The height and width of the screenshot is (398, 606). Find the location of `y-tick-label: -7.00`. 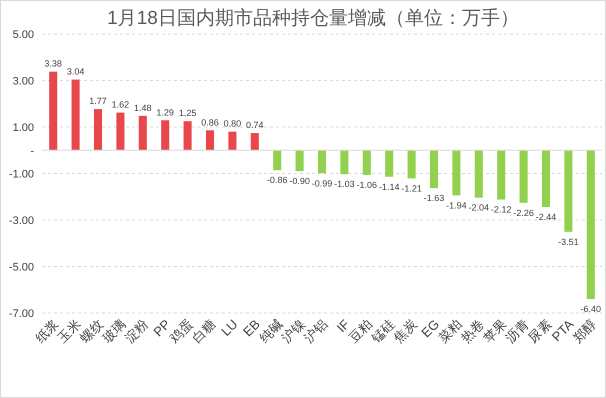

y-tick-label: -7.00 is located at coordinates (21, 314).